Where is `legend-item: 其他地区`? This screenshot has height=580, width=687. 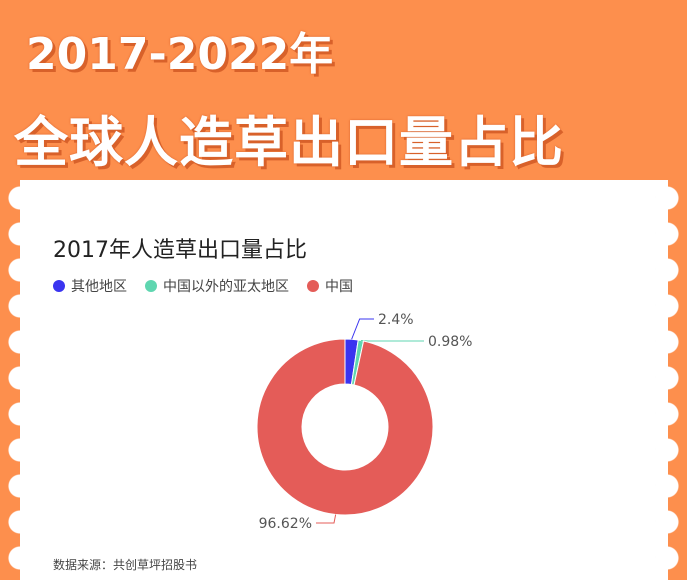
legend-item: 其他地区 is located at coordinates (90, 286).